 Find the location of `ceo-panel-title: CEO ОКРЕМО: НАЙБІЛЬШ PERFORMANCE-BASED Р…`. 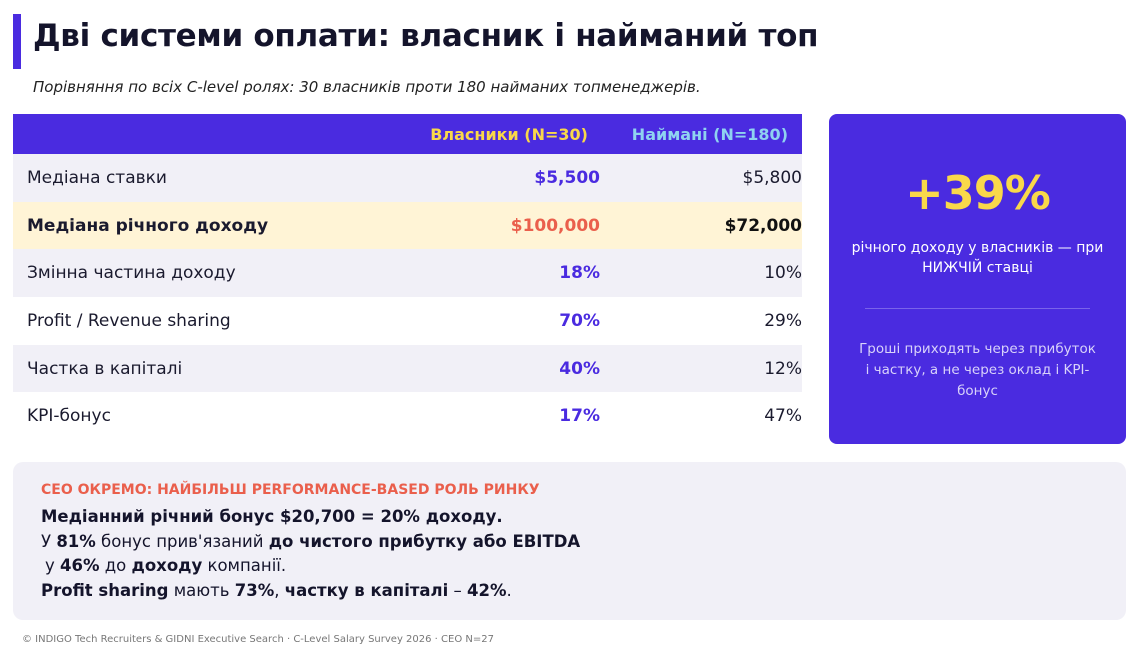

ceo-panel-title: CEO ОКРЕМО: НАЙБІЛЬШ PERFORMANCE-BASED Р… is located at coordinates (290, 490).